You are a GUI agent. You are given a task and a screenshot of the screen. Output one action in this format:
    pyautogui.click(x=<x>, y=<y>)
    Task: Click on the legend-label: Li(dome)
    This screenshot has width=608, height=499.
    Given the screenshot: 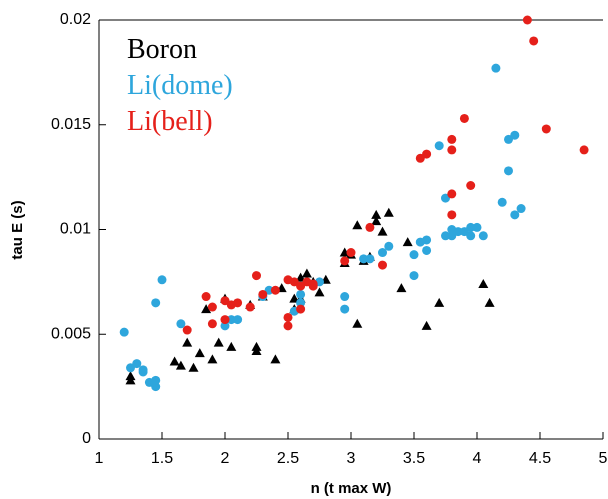 What is the action you would take?
    pyautogui.click(x=180, y=85)
    